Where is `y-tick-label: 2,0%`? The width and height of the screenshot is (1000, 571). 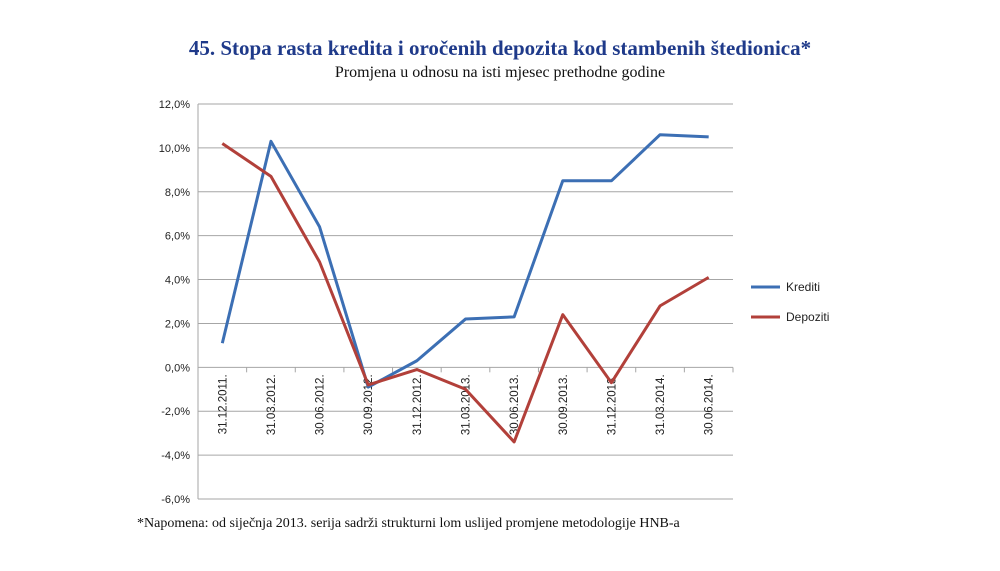
y-tick-label: 2,0% is located at coordinates (177, 324).